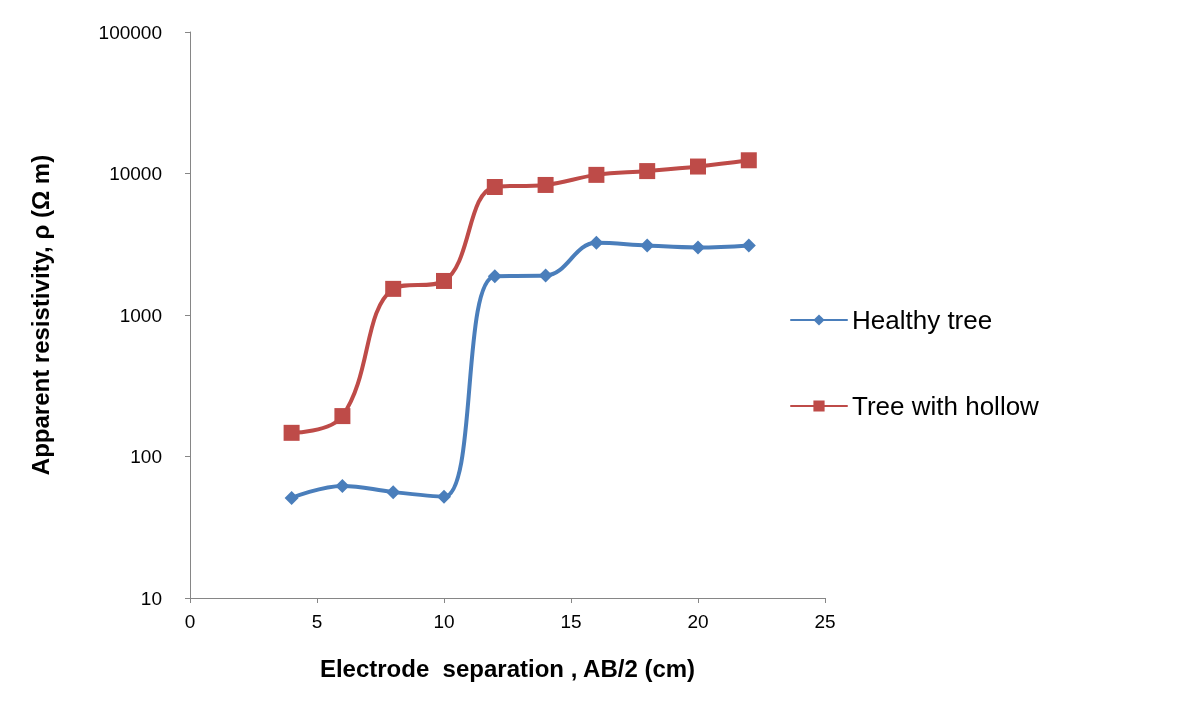 This screenshot has height=726, width=1184. I want to click on x-tick-label: 10, so click(444, 621).